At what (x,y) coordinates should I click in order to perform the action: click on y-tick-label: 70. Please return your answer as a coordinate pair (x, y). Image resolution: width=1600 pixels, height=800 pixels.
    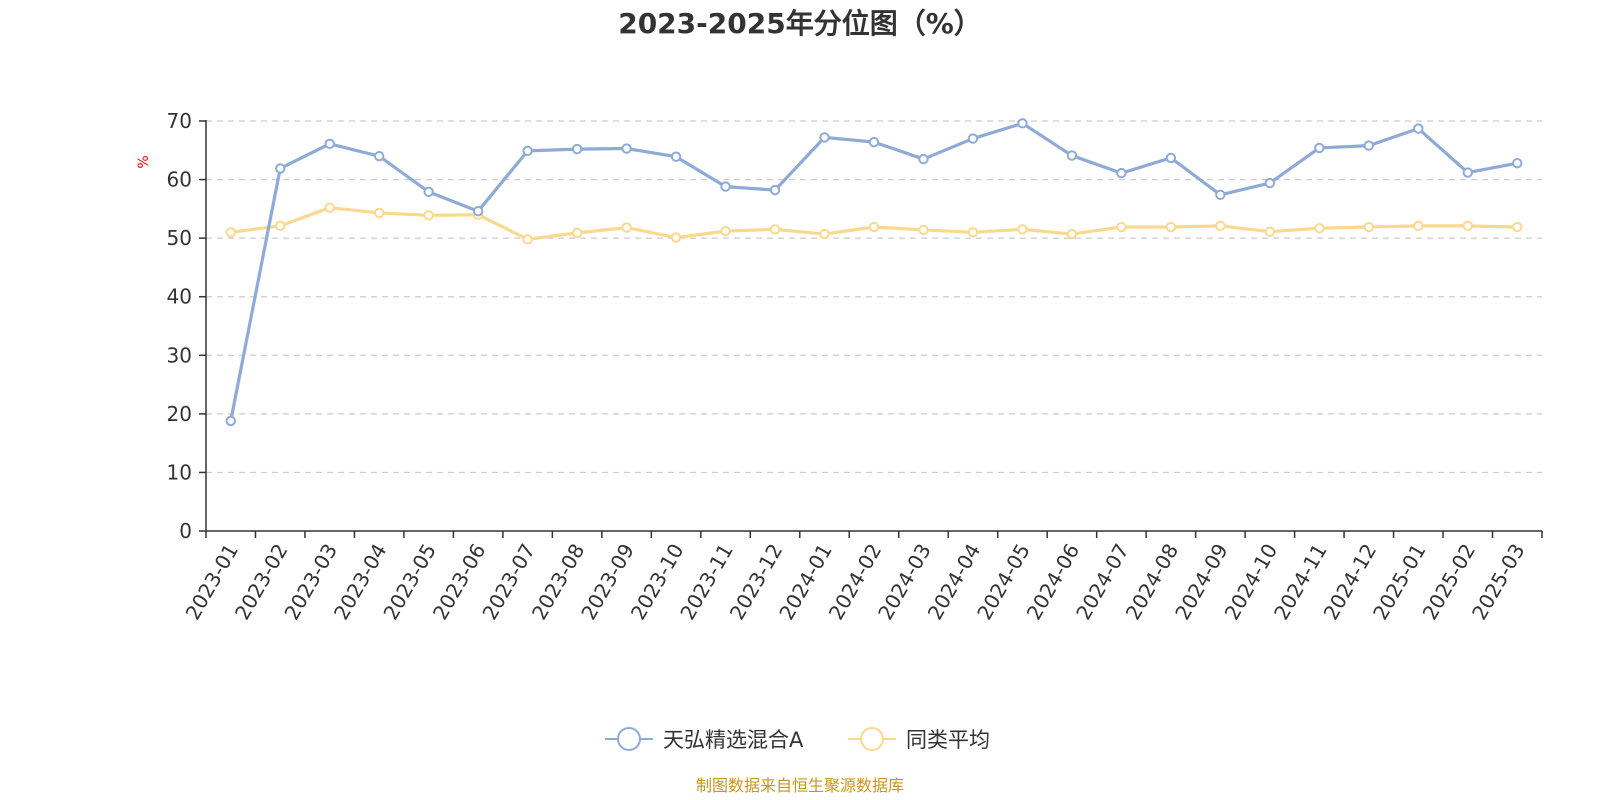
    Looking at the image, I should click on (179, 121).